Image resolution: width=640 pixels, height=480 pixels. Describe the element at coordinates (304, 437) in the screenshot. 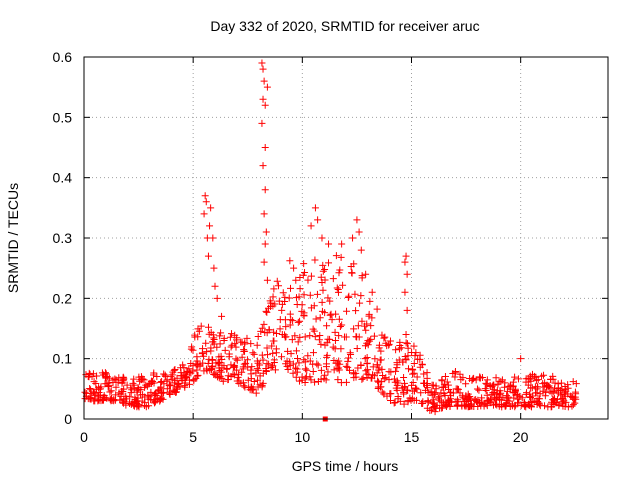

I see `x-tick-labels: 0 5 10 15 20` at that location.